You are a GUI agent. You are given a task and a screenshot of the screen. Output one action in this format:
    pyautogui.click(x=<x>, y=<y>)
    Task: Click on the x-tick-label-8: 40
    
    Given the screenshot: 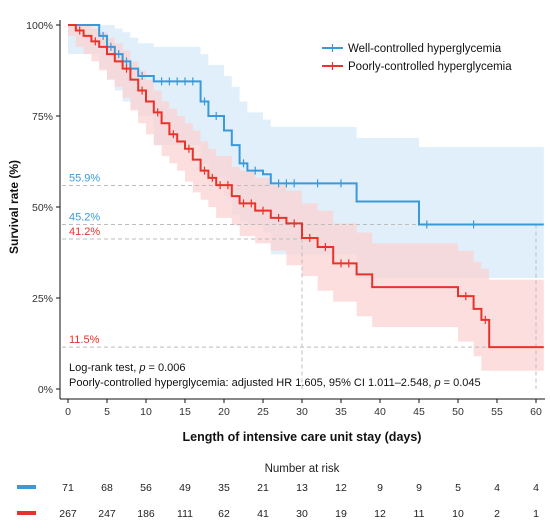 What is the action you would take?
    pyautogui.click(x=380, y=412)
    